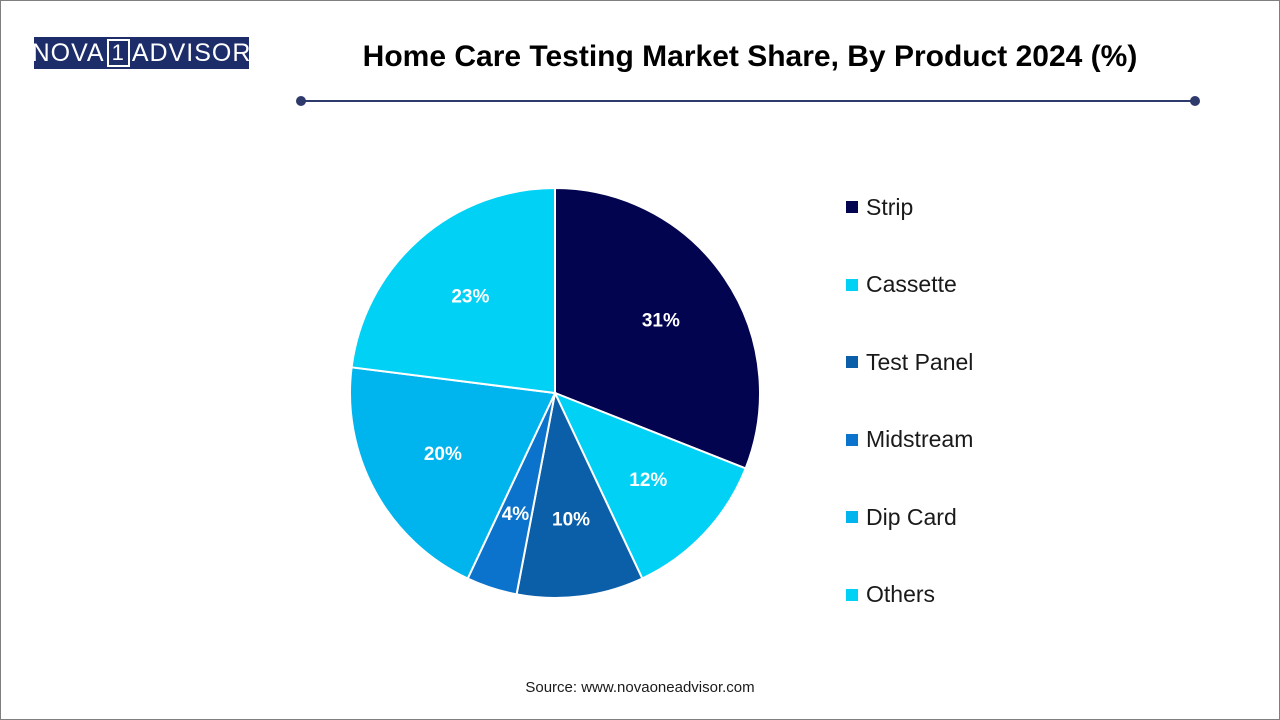 Image resolution: width=1280 pixels, height=720 pixels. I want to click on brand-logo: NOVA 1 ADVISOR, so click(141, 53).